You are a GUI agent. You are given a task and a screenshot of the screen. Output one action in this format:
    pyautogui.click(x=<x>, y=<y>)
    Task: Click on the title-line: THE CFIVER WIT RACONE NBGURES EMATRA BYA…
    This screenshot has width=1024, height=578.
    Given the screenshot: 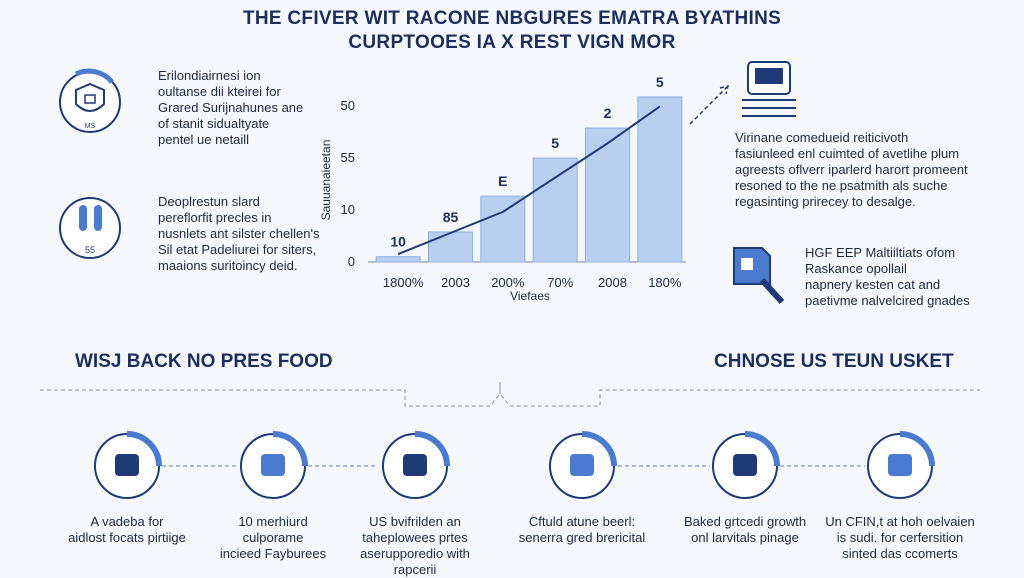 What is the action you would take?
    pyautogui.click(x=512, y=18)
    